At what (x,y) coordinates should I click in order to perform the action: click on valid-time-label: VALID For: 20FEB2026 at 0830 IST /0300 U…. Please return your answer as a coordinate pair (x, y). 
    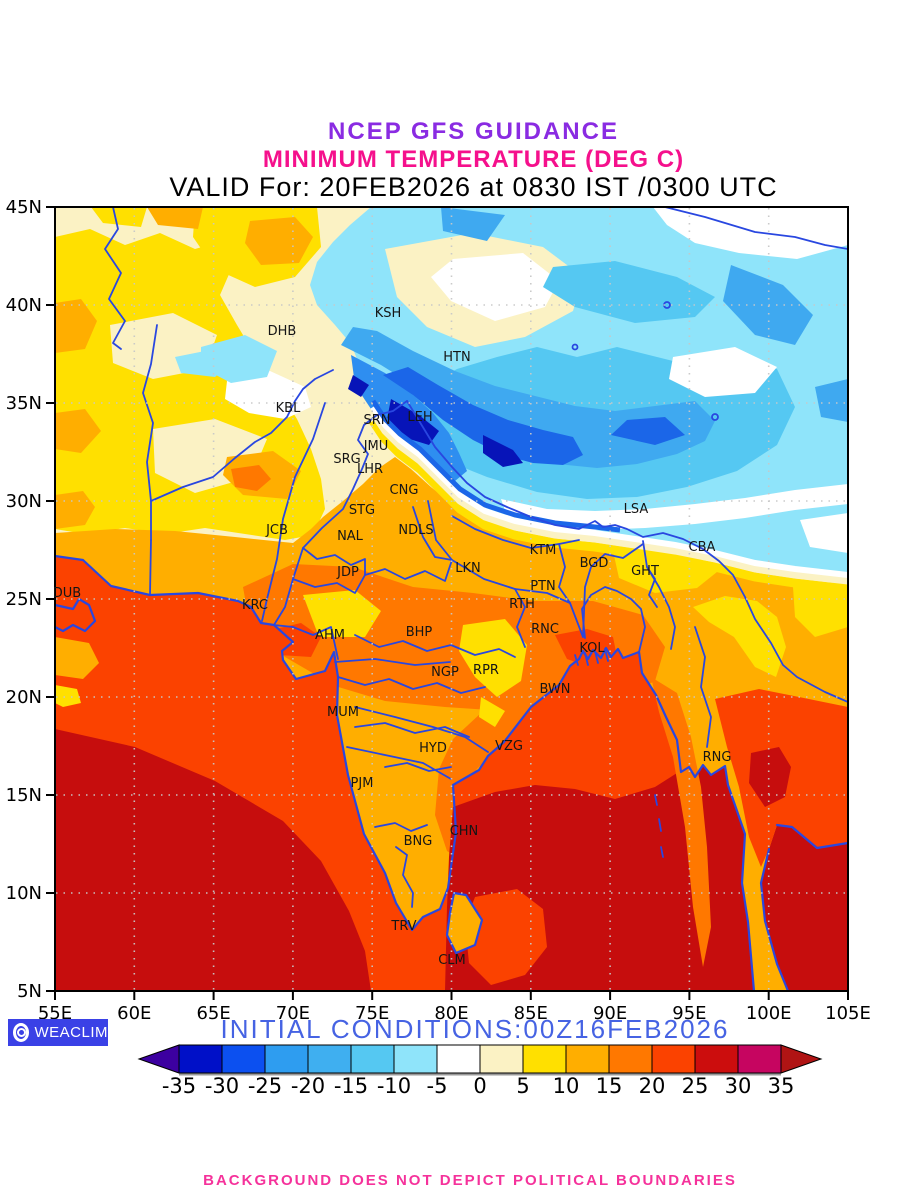
    Looking at the image, I should click on (473, 187).